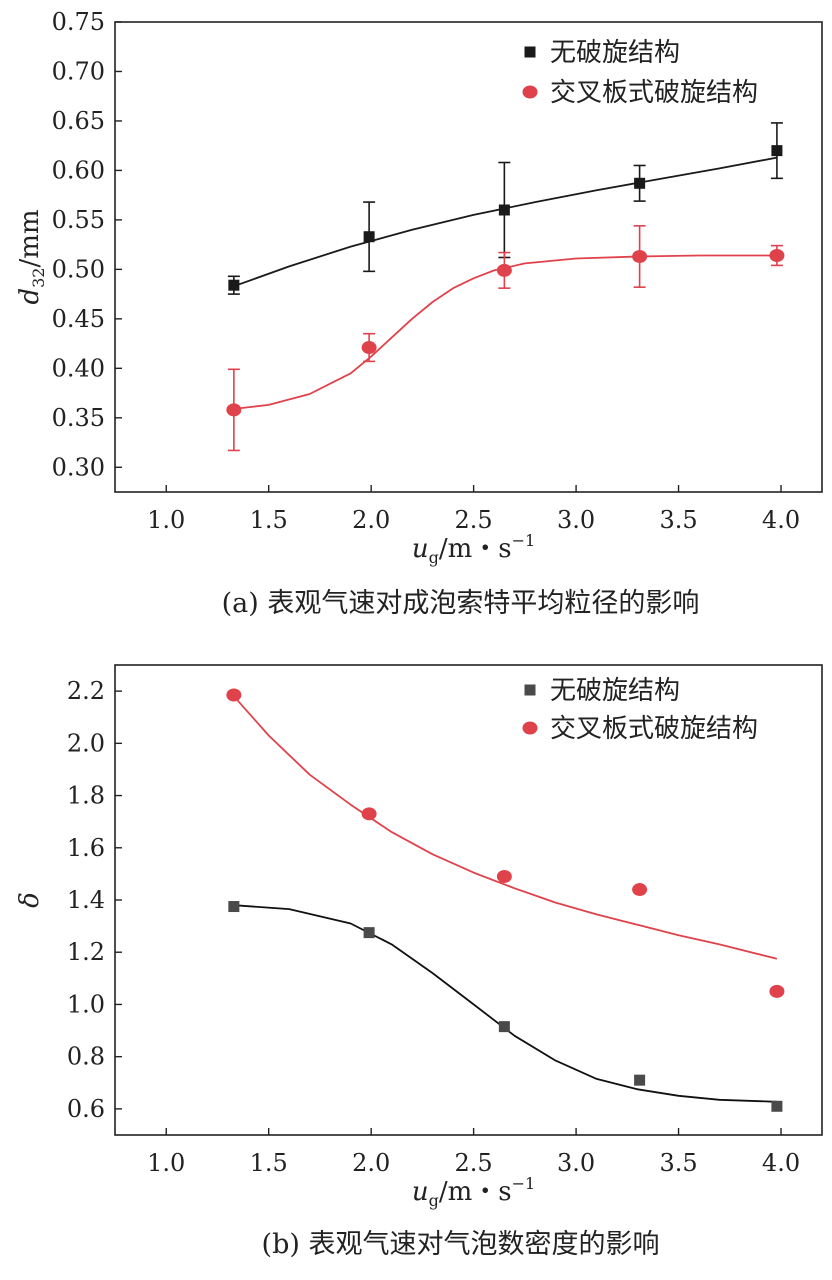 The height and width of the screenshot is (1280, 832). What do you see at coordinates (86, 743) in the screenshot?
I see `y-tick-label: 2.0` at bounding box center [86, 743].